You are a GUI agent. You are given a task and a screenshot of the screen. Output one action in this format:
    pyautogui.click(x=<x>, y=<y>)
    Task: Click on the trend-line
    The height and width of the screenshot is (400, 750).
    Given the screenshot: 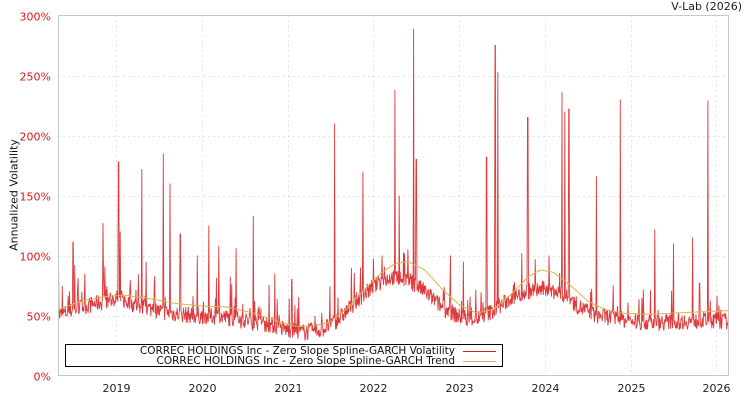 What is the action you would take?
    pyautogui.click(x=393, y=294)
    